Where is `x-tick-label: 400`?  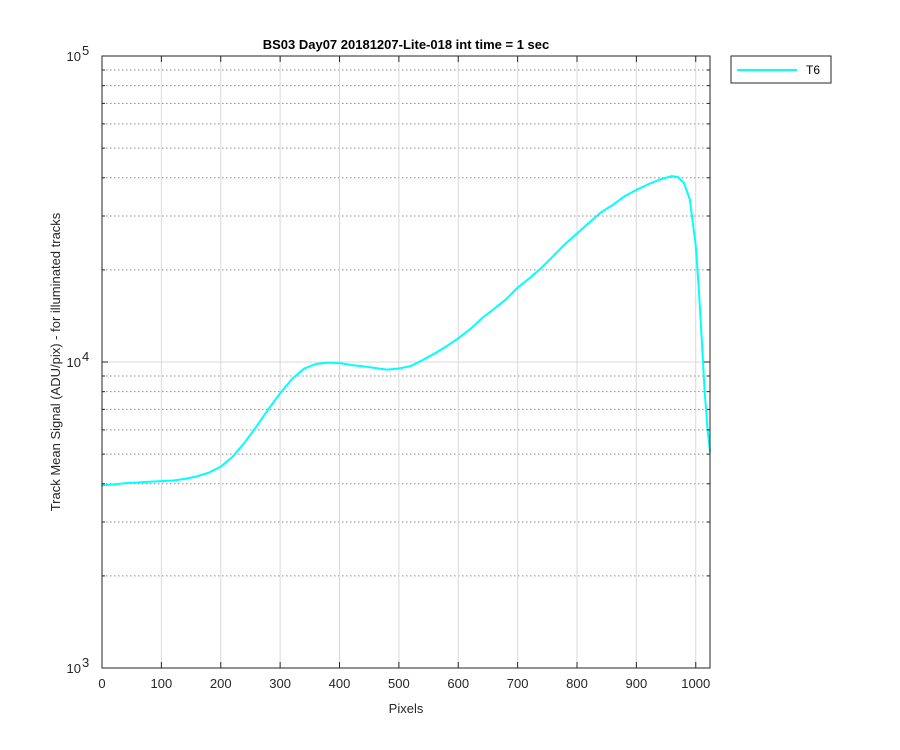 x-tick-label: 400 is located at coordinates (340, 683).